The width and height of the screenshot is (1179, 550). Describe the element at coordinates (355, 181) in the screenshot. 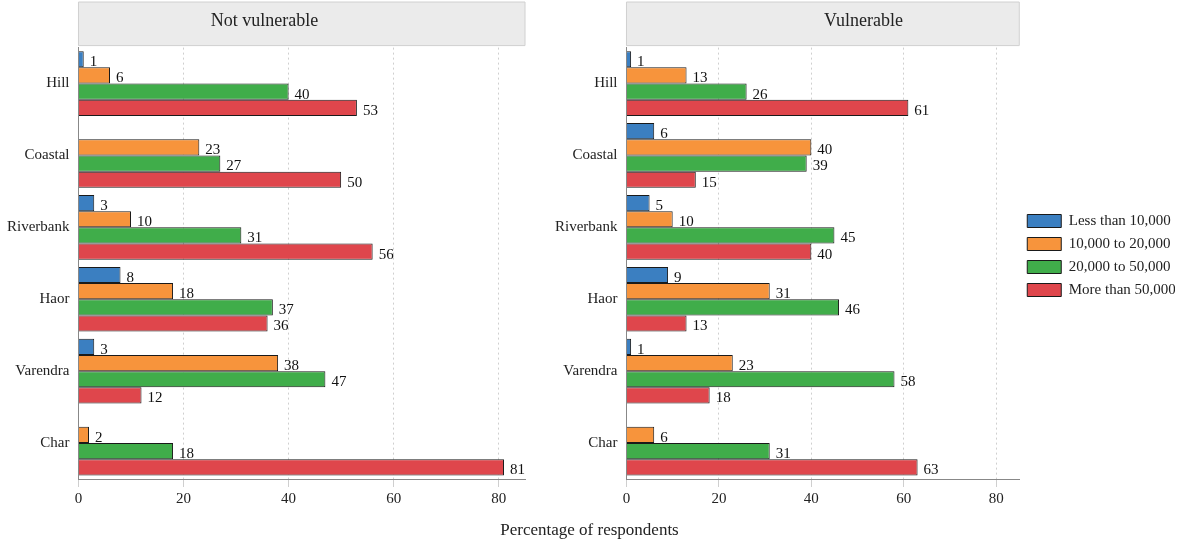

I see `data-label: 50` at that location.